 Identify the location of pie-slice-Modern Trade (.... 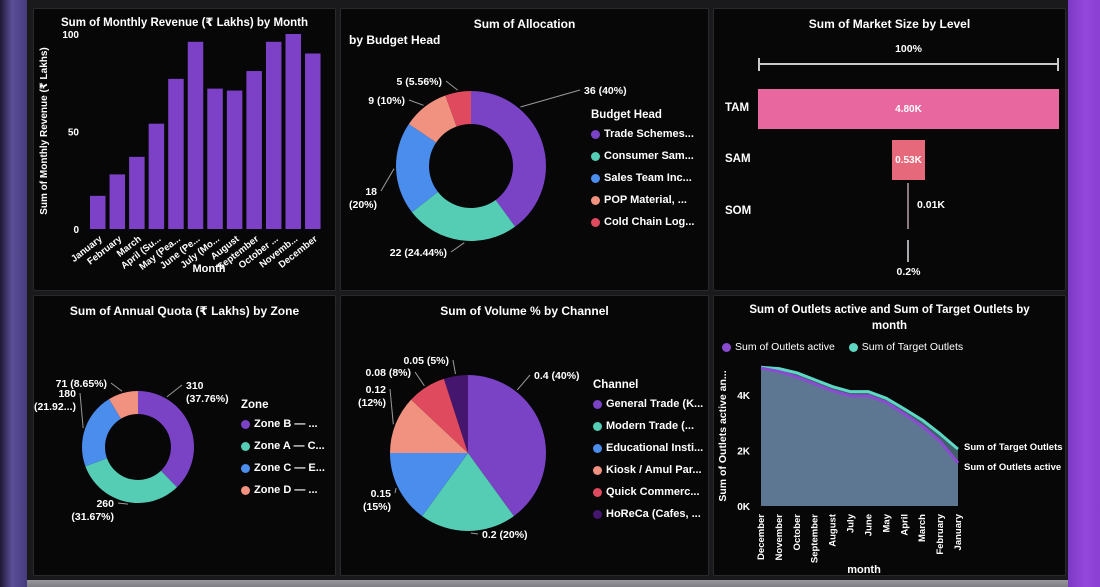
(468, 492).